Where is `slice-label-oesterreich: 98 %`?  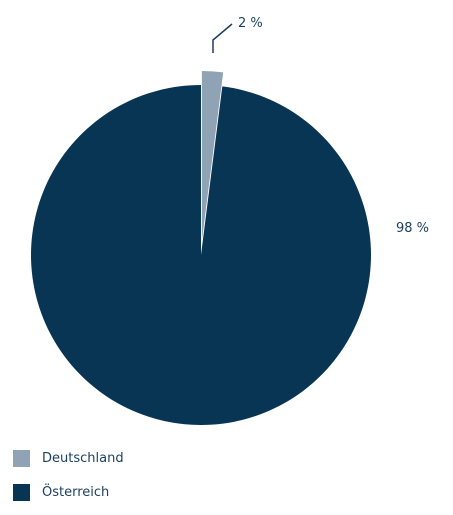
slice-label-oesterreich: 98 % is located at coordinates (412, 228).